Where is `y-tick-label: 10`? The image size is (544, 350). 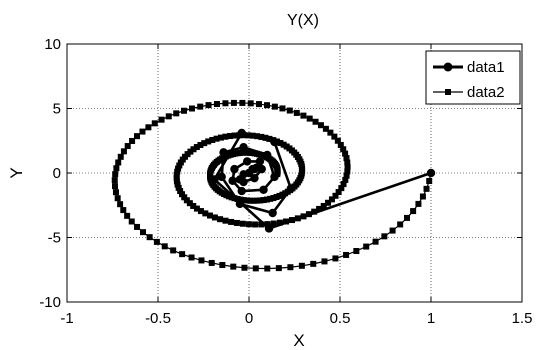
y-tick-label: 10 is located at coordinates (52, 44).